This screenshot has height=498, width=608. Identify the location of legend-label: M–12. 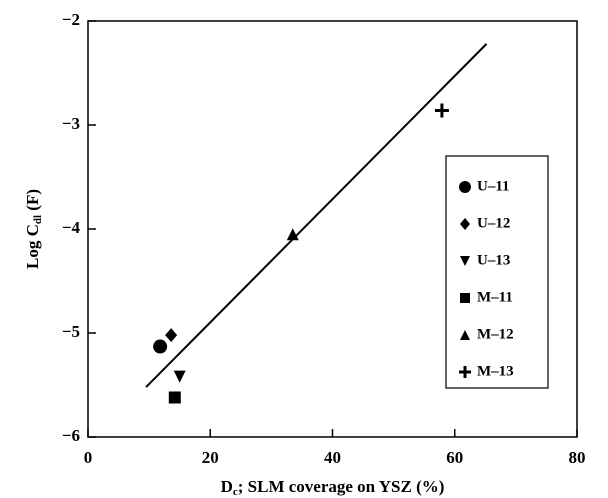
(495, 334).